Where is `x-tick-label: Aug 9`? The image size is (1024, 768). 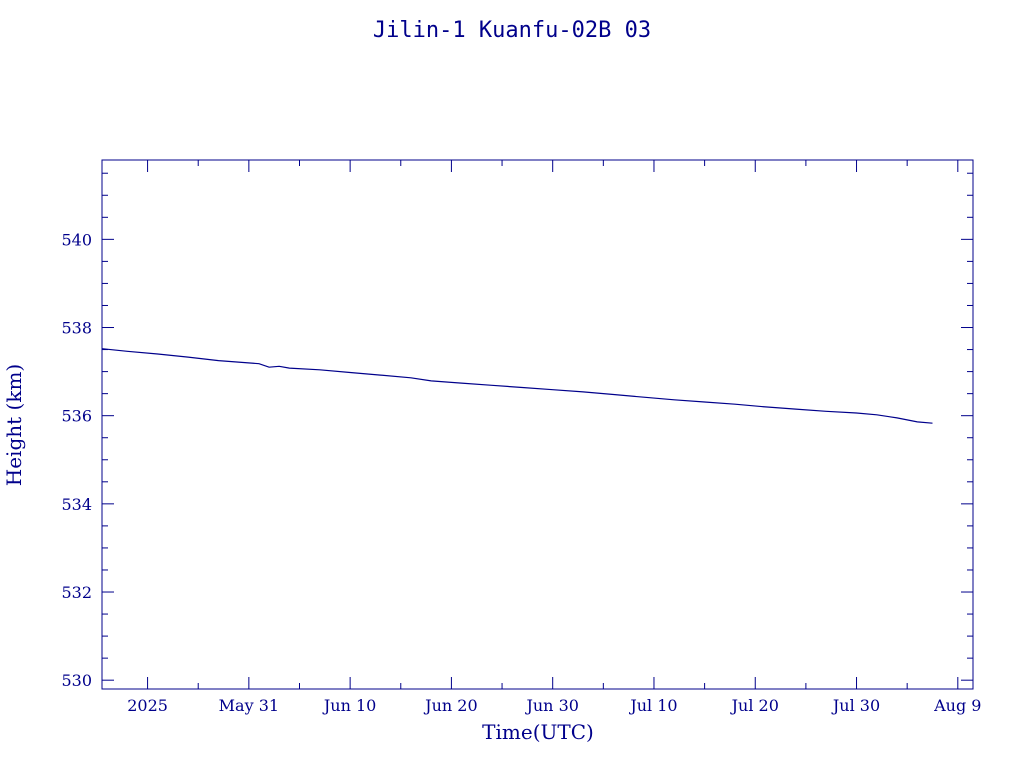
x-tick-label: Aug 9 is located at coordinates (957, 705).